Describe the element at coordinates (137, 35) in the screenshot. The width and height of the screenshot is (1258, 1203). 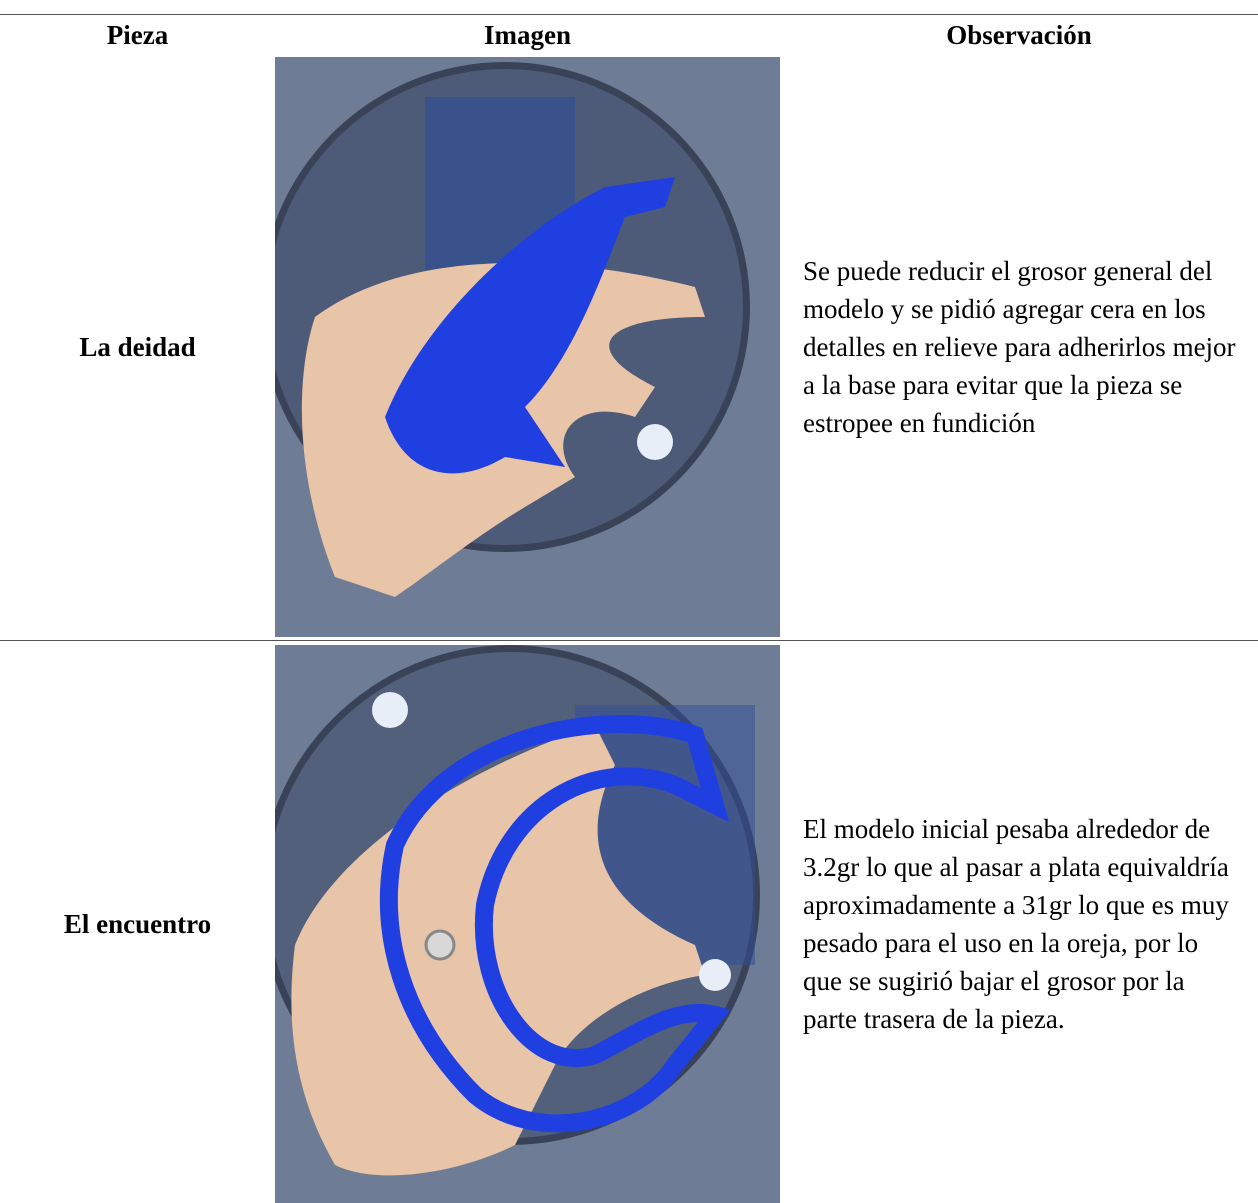
I see `header-cell: Pieza` at that location.